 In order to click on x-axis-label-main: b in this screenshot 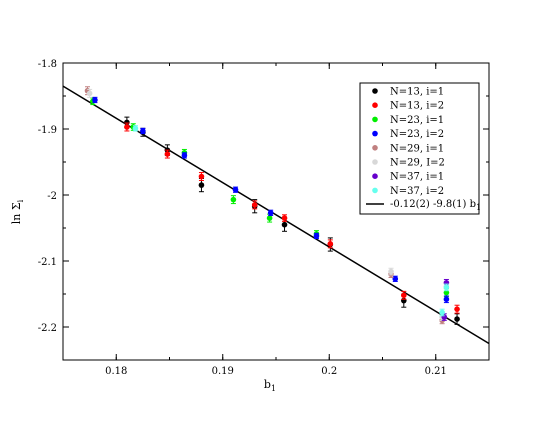, I will do `click(267, 384)`.